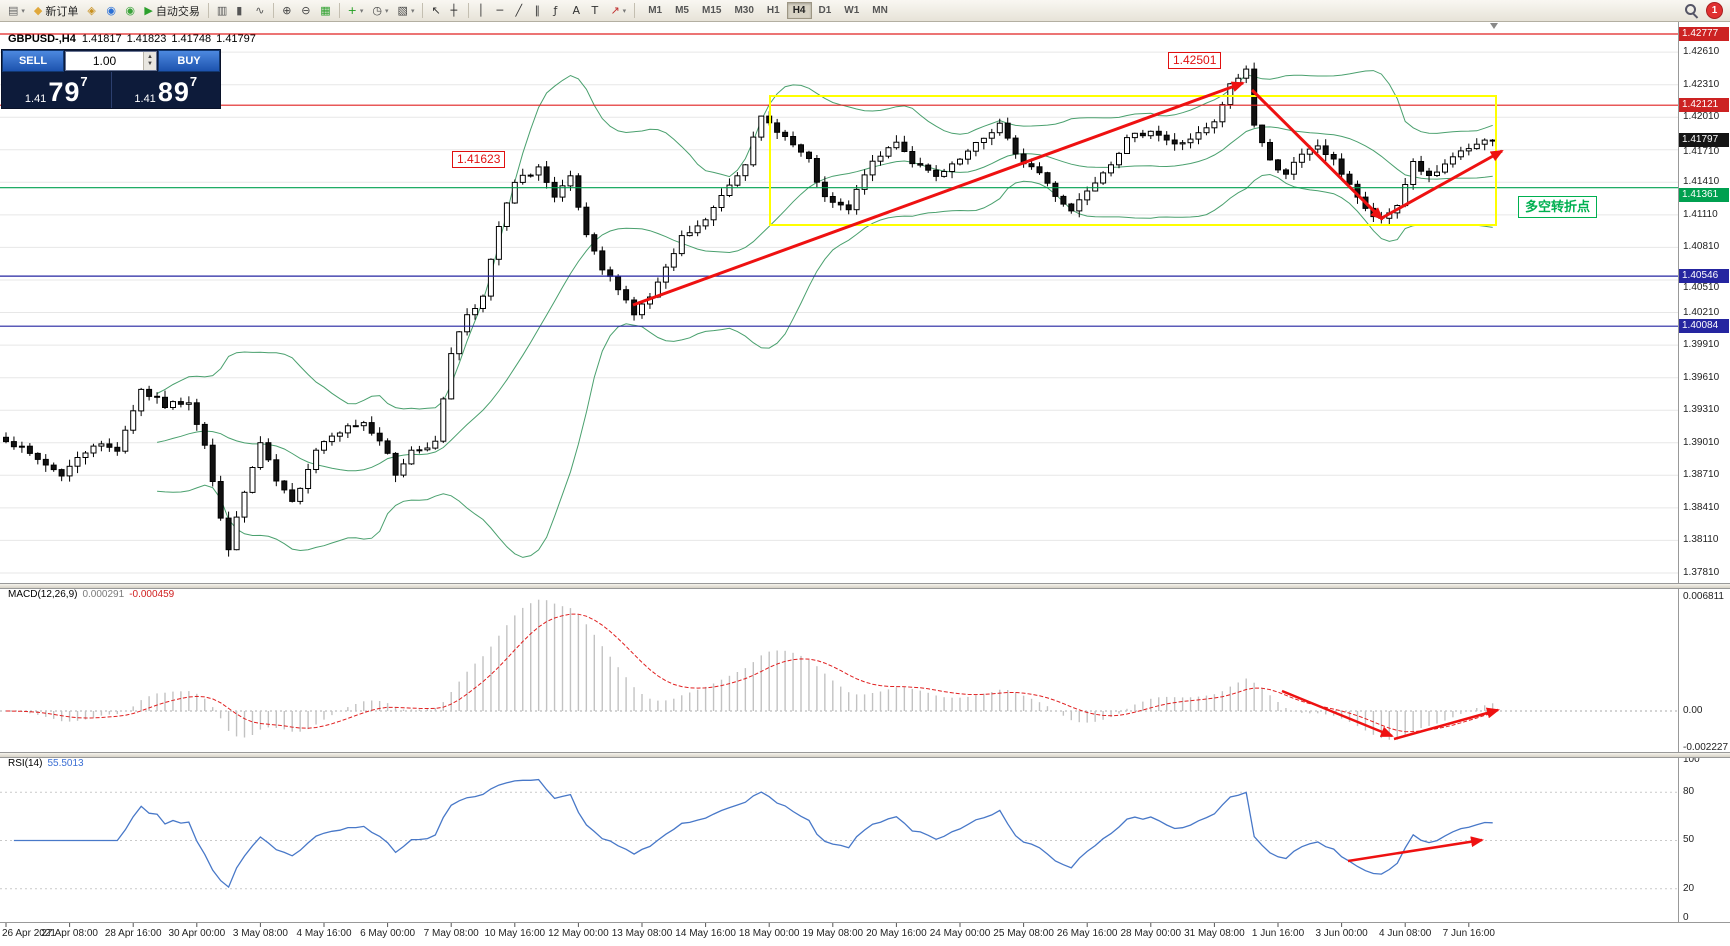 The width and height of the screenshot is (1730, 946). What do you see at coordinates (865, 922) in the screenshot?
I see `time-axis-separator` at bounding box center [865, 922].